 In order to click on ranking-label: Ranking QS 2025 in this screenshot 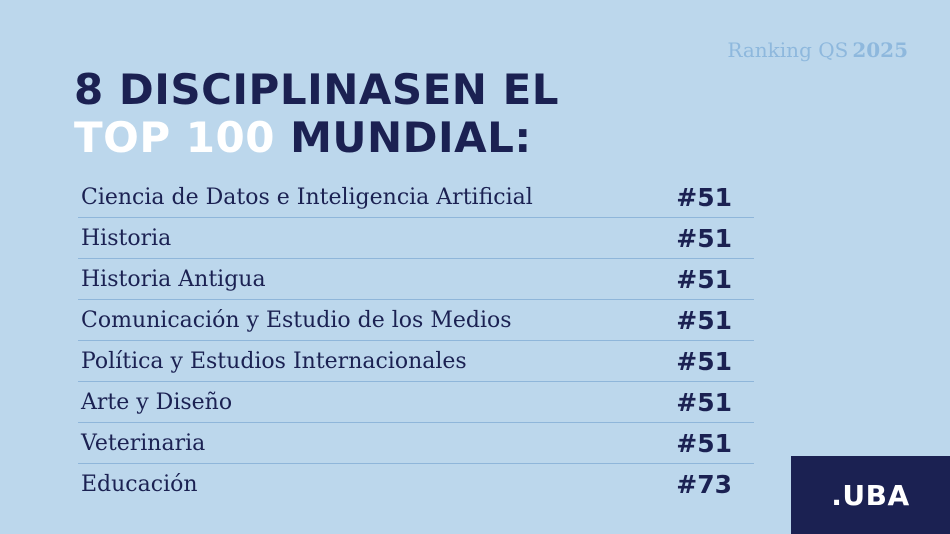, I will do `click(817, 50)`.